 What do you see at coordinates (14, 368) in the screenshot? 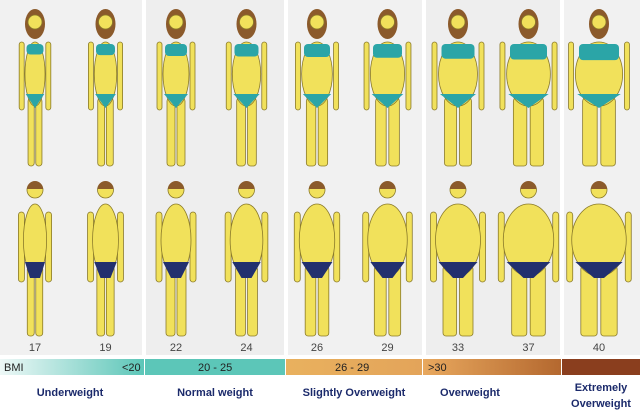
I see `bar-label: BMI` at bounding box center [14, 368].